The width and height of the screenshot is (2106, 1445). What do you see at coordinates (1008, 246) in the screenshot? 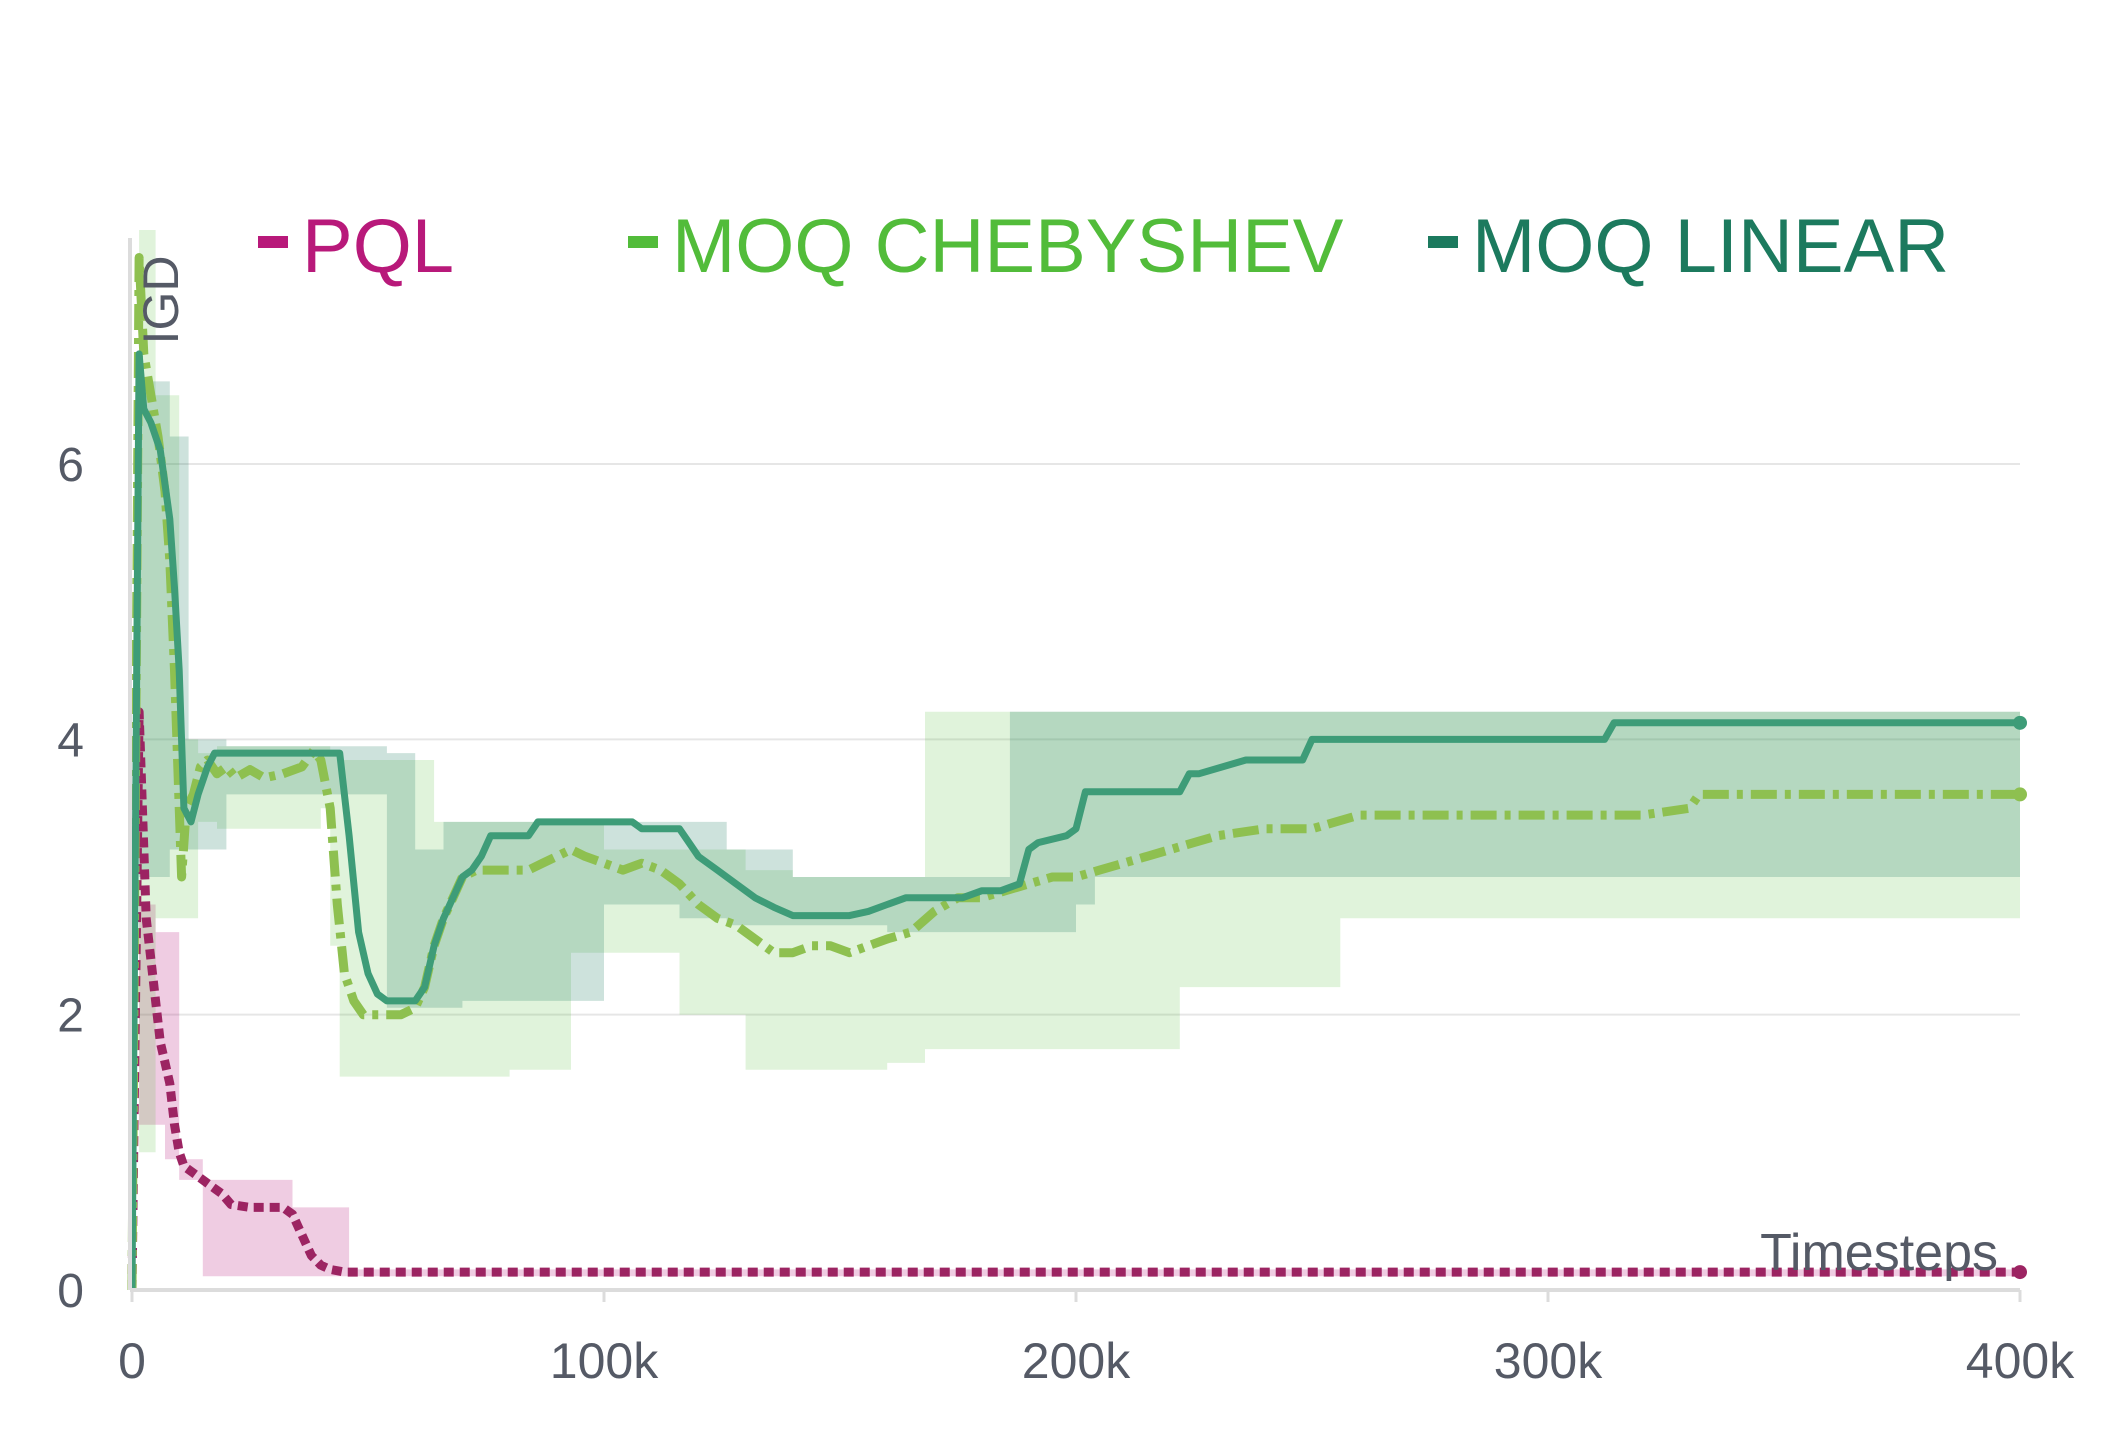
I see `legend-label-moq-chebyshev: MOQ CHEBYSHEV` at bounding box center [1008, 246].